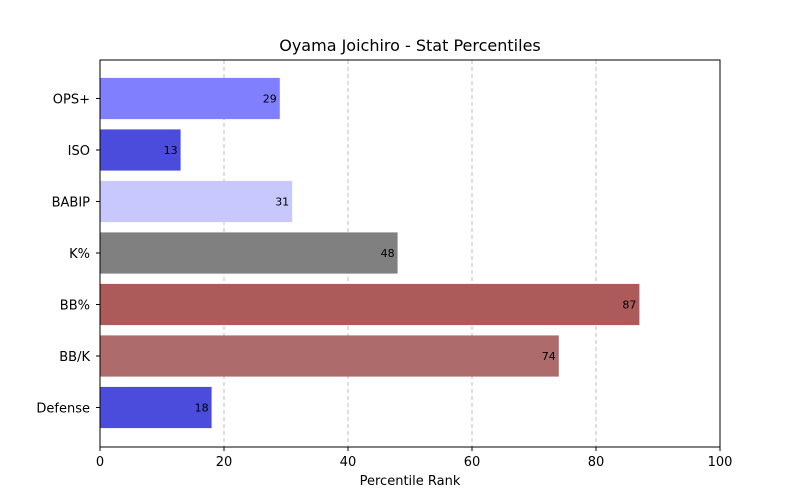  Describe the element at coordinates (414, 458) in the screenshot. I see `x-axis-ticks: 0 20 40 60 80 100` at that location.